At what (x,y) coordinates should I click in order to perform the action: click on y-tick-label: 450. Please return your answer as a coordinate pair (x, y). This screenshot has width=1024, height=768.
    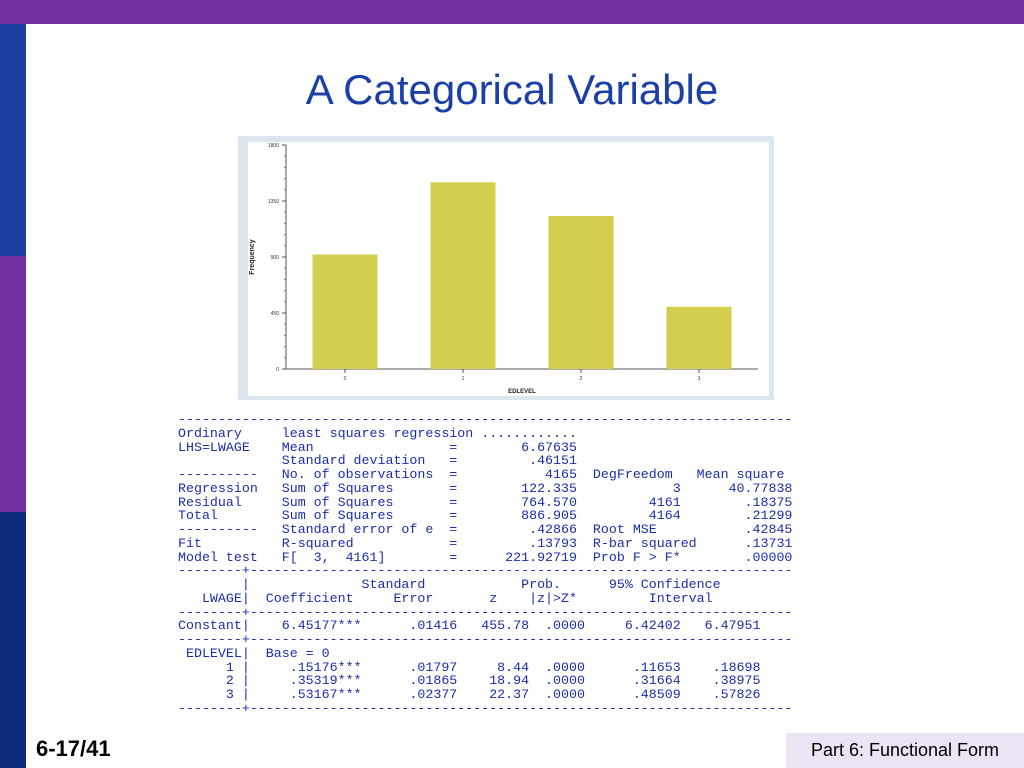
    Looking at the image, I should click on (275, 314).